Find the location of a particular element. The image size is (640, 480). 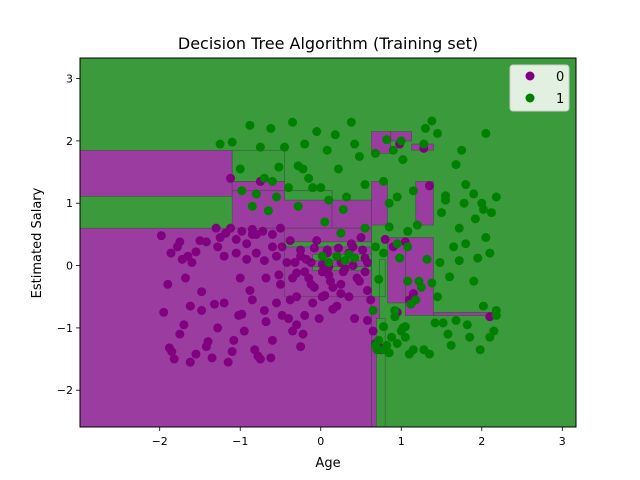

y-tick-label: 2 is located at coordinates (69, 141).